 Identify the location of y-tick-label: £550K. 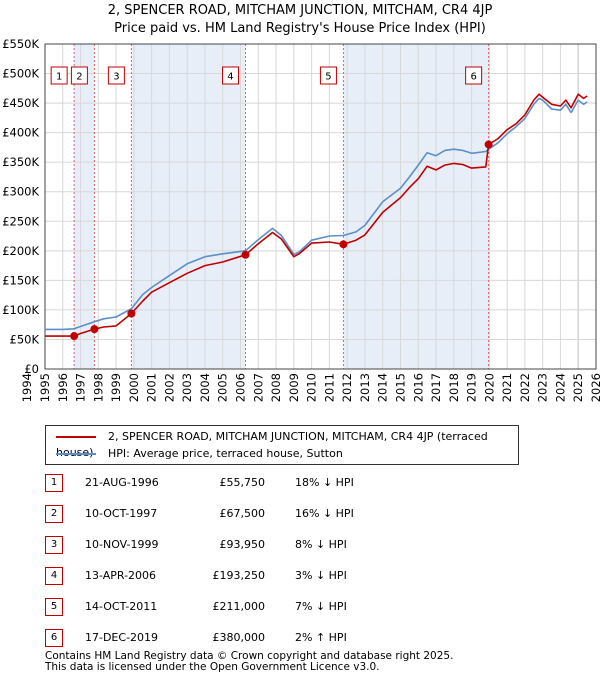
(20, 44).